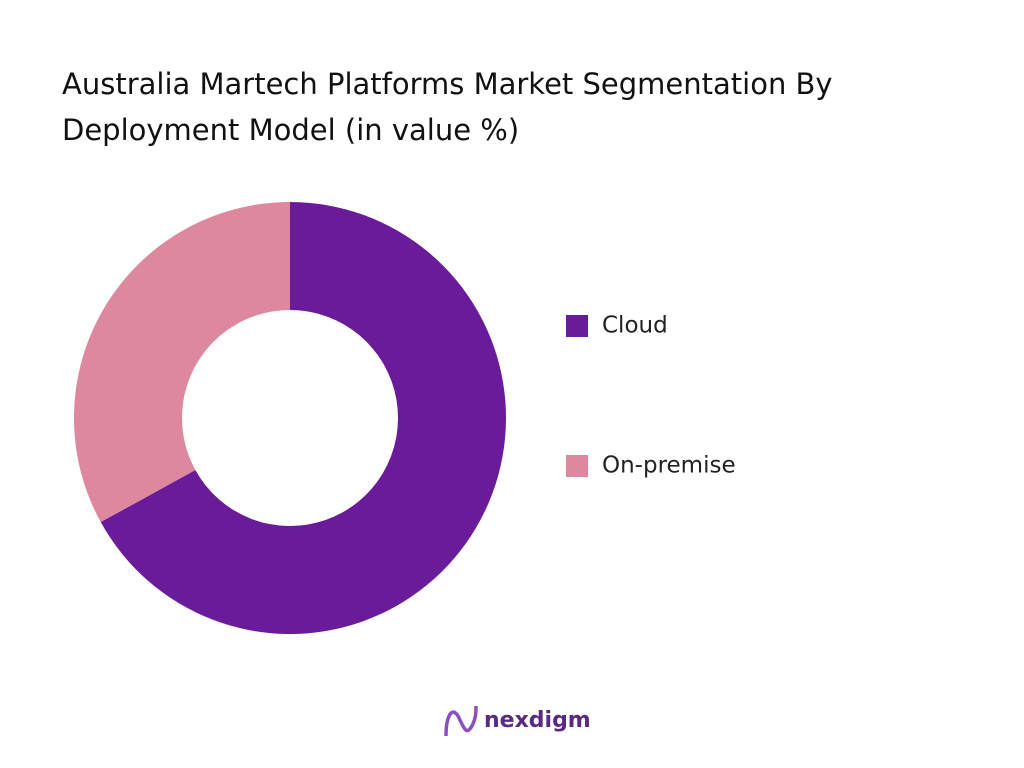 This screenshot has width=1024, height=768. I want to click on legend-label: Cloud, so click(635, 326).